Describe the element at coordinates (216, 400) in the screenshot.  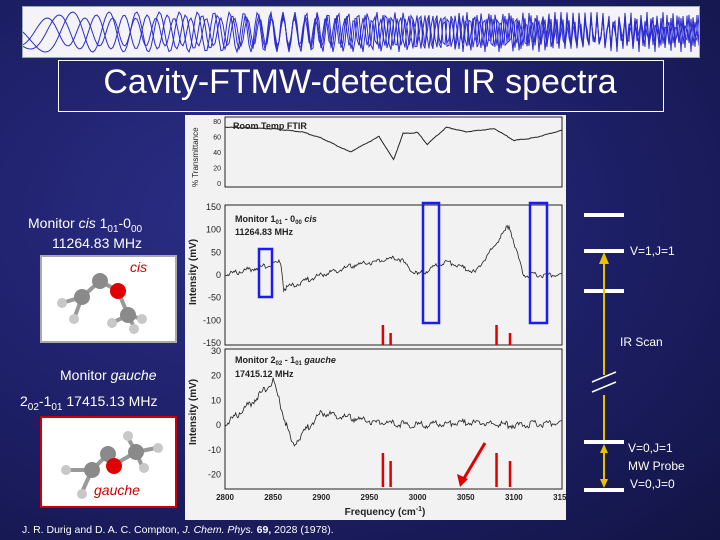
I see `y-tick-label: 10` at that location.